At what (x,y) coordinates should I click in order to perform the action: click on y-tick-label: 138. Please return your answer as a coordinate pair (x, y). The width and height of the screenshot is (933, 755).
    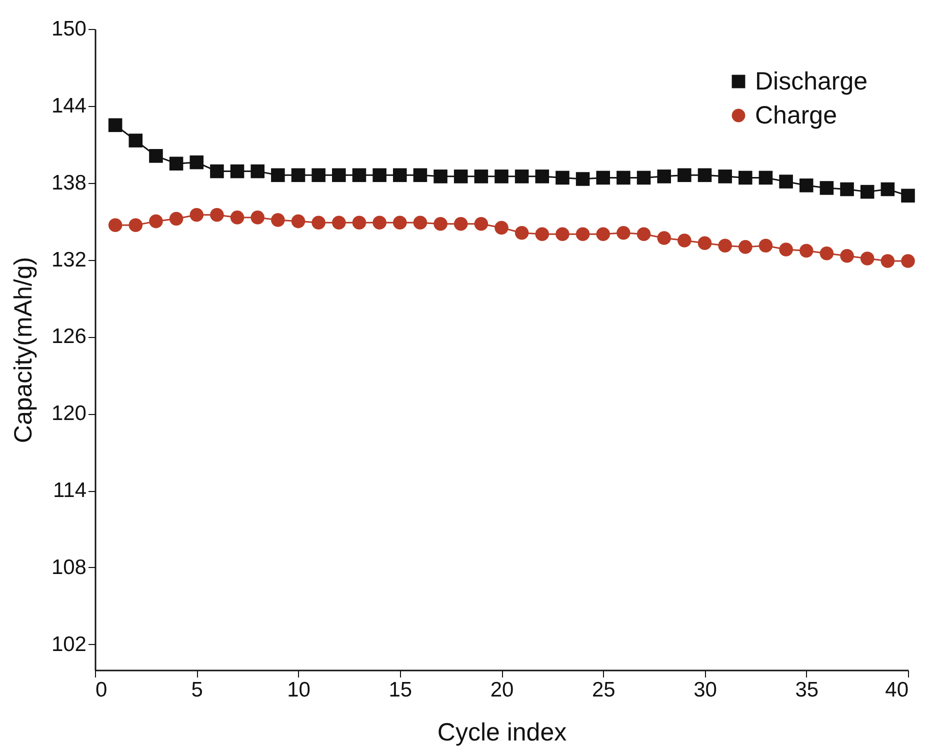
    Looking at the image, I should click on (68, 182).